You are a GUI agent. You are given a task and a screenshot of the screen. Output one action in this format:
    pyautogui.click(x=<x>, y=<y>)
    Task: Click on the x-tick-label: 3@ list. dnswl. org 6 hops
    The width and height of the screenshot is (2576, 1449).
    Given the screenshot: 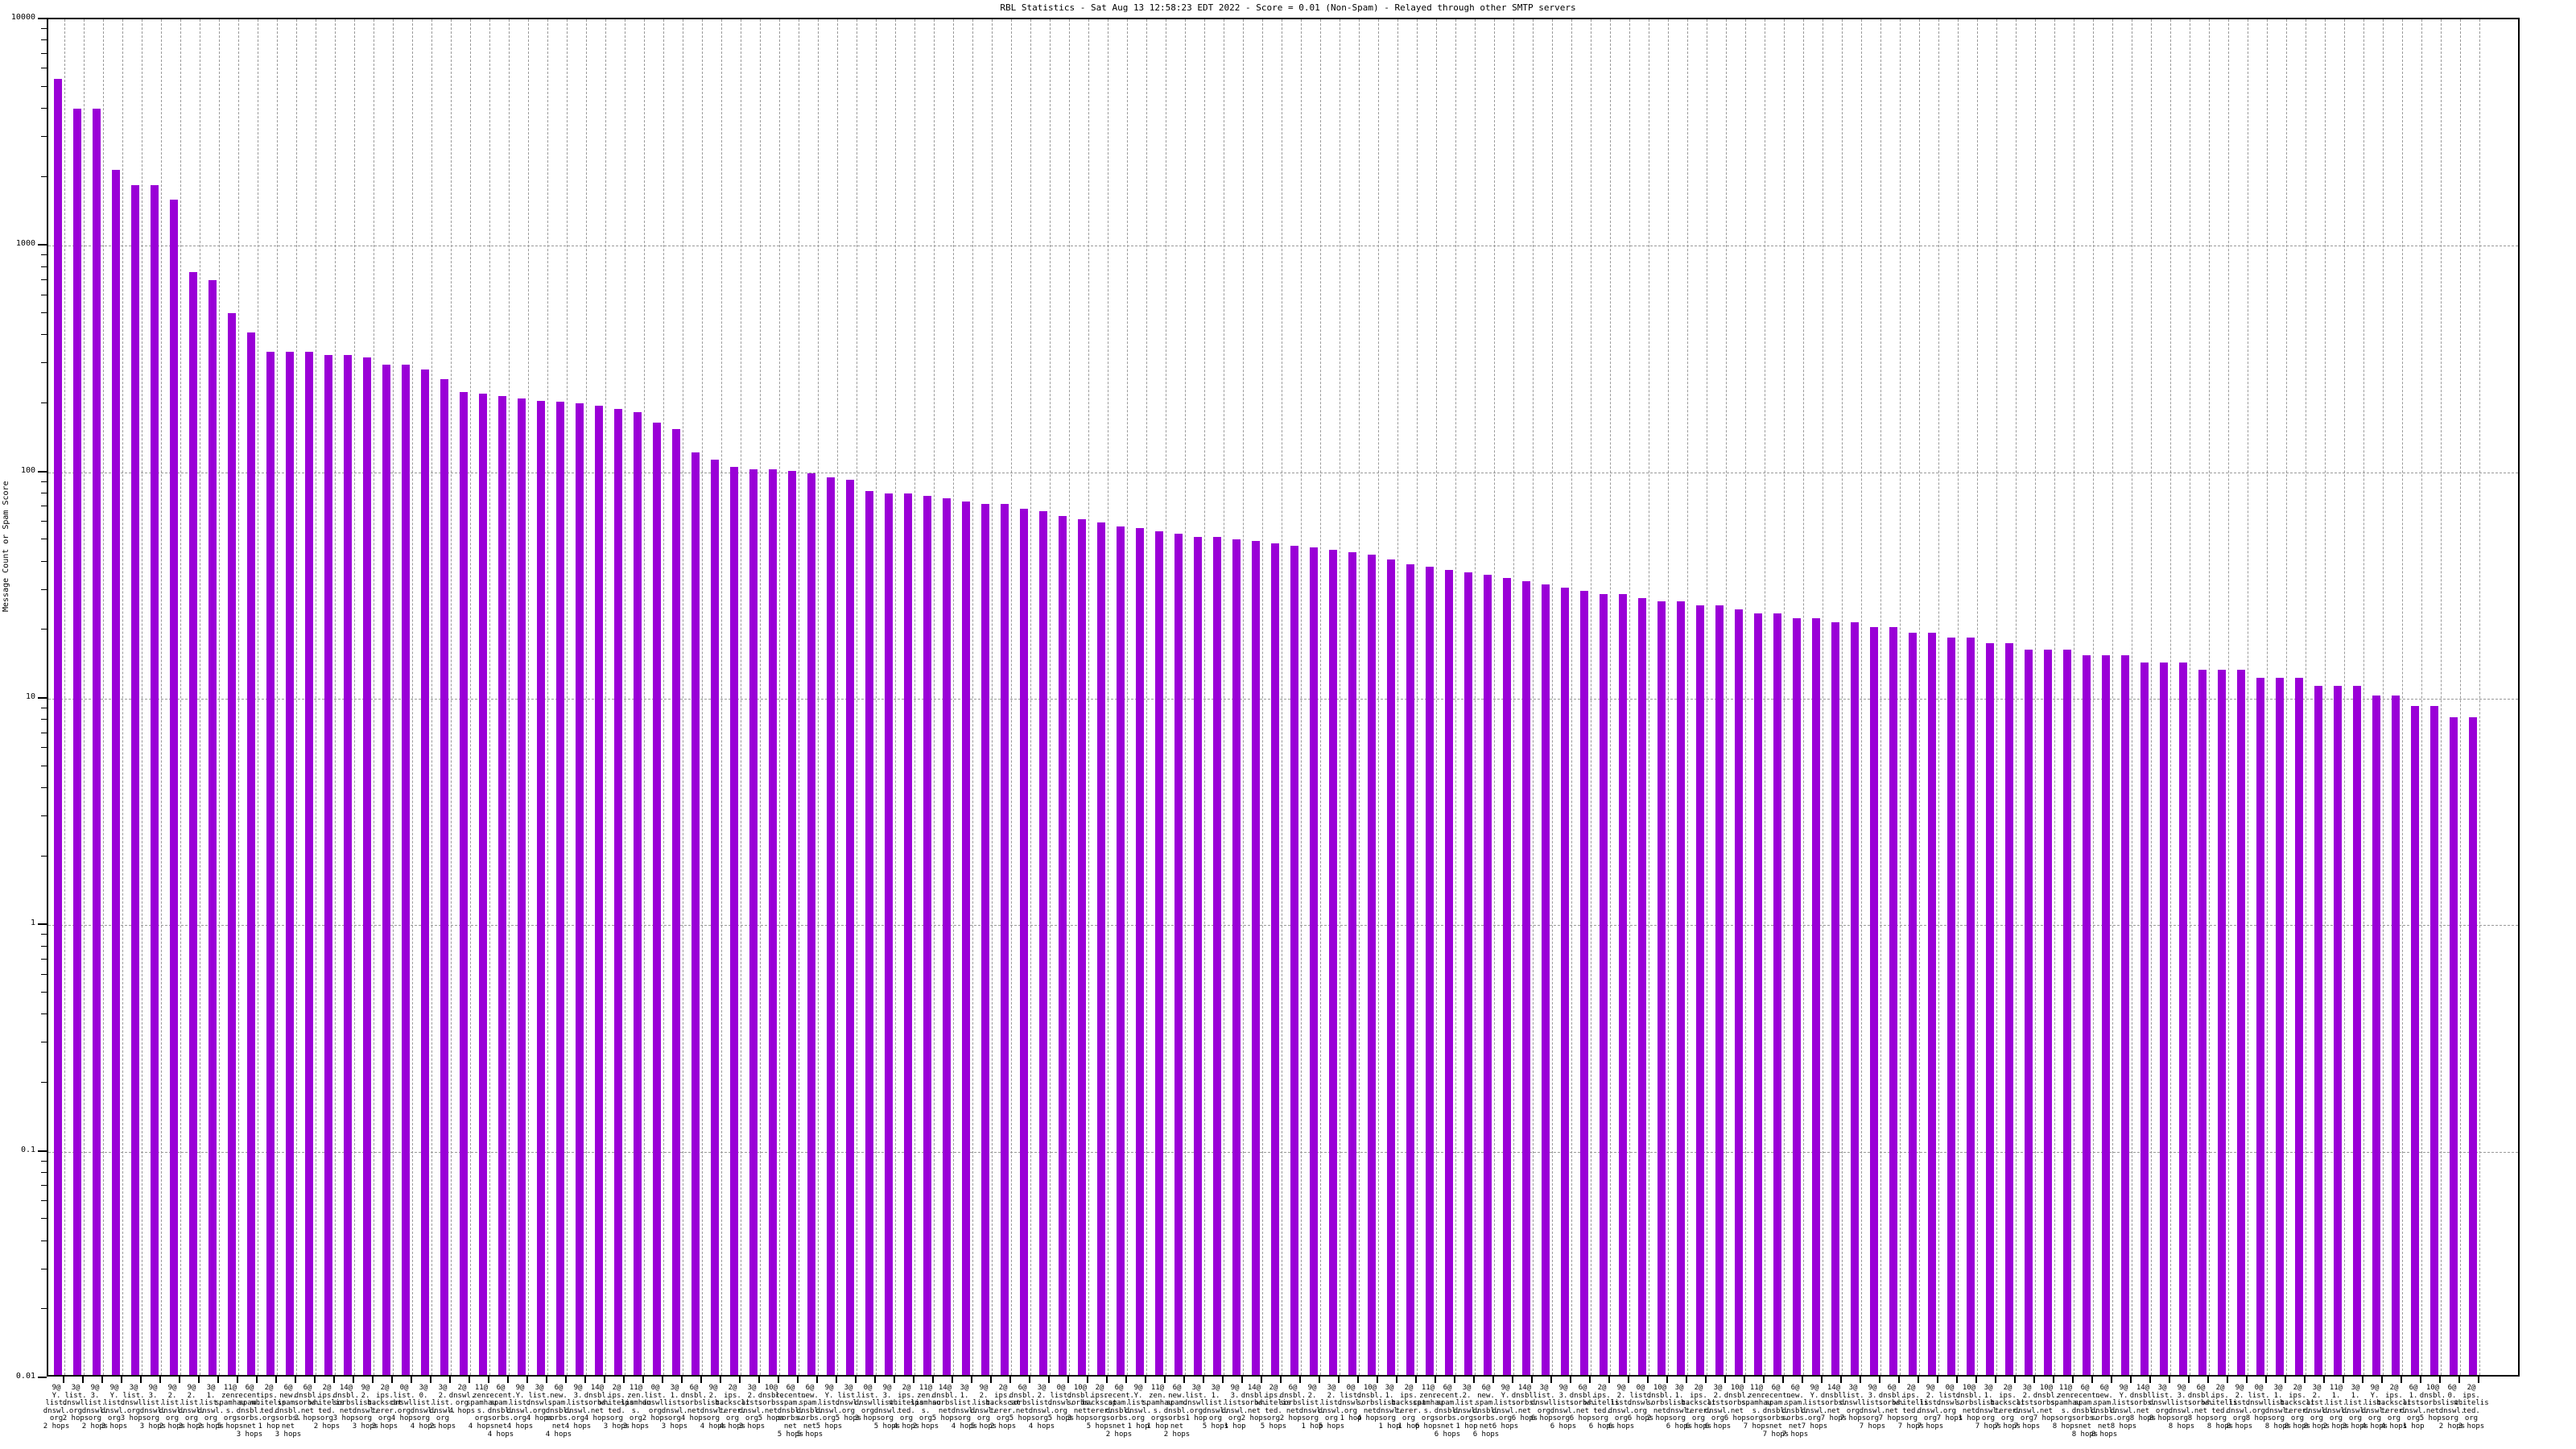 What is the action you would take?
    pyautogui.click(x=1544, y=1403)
    